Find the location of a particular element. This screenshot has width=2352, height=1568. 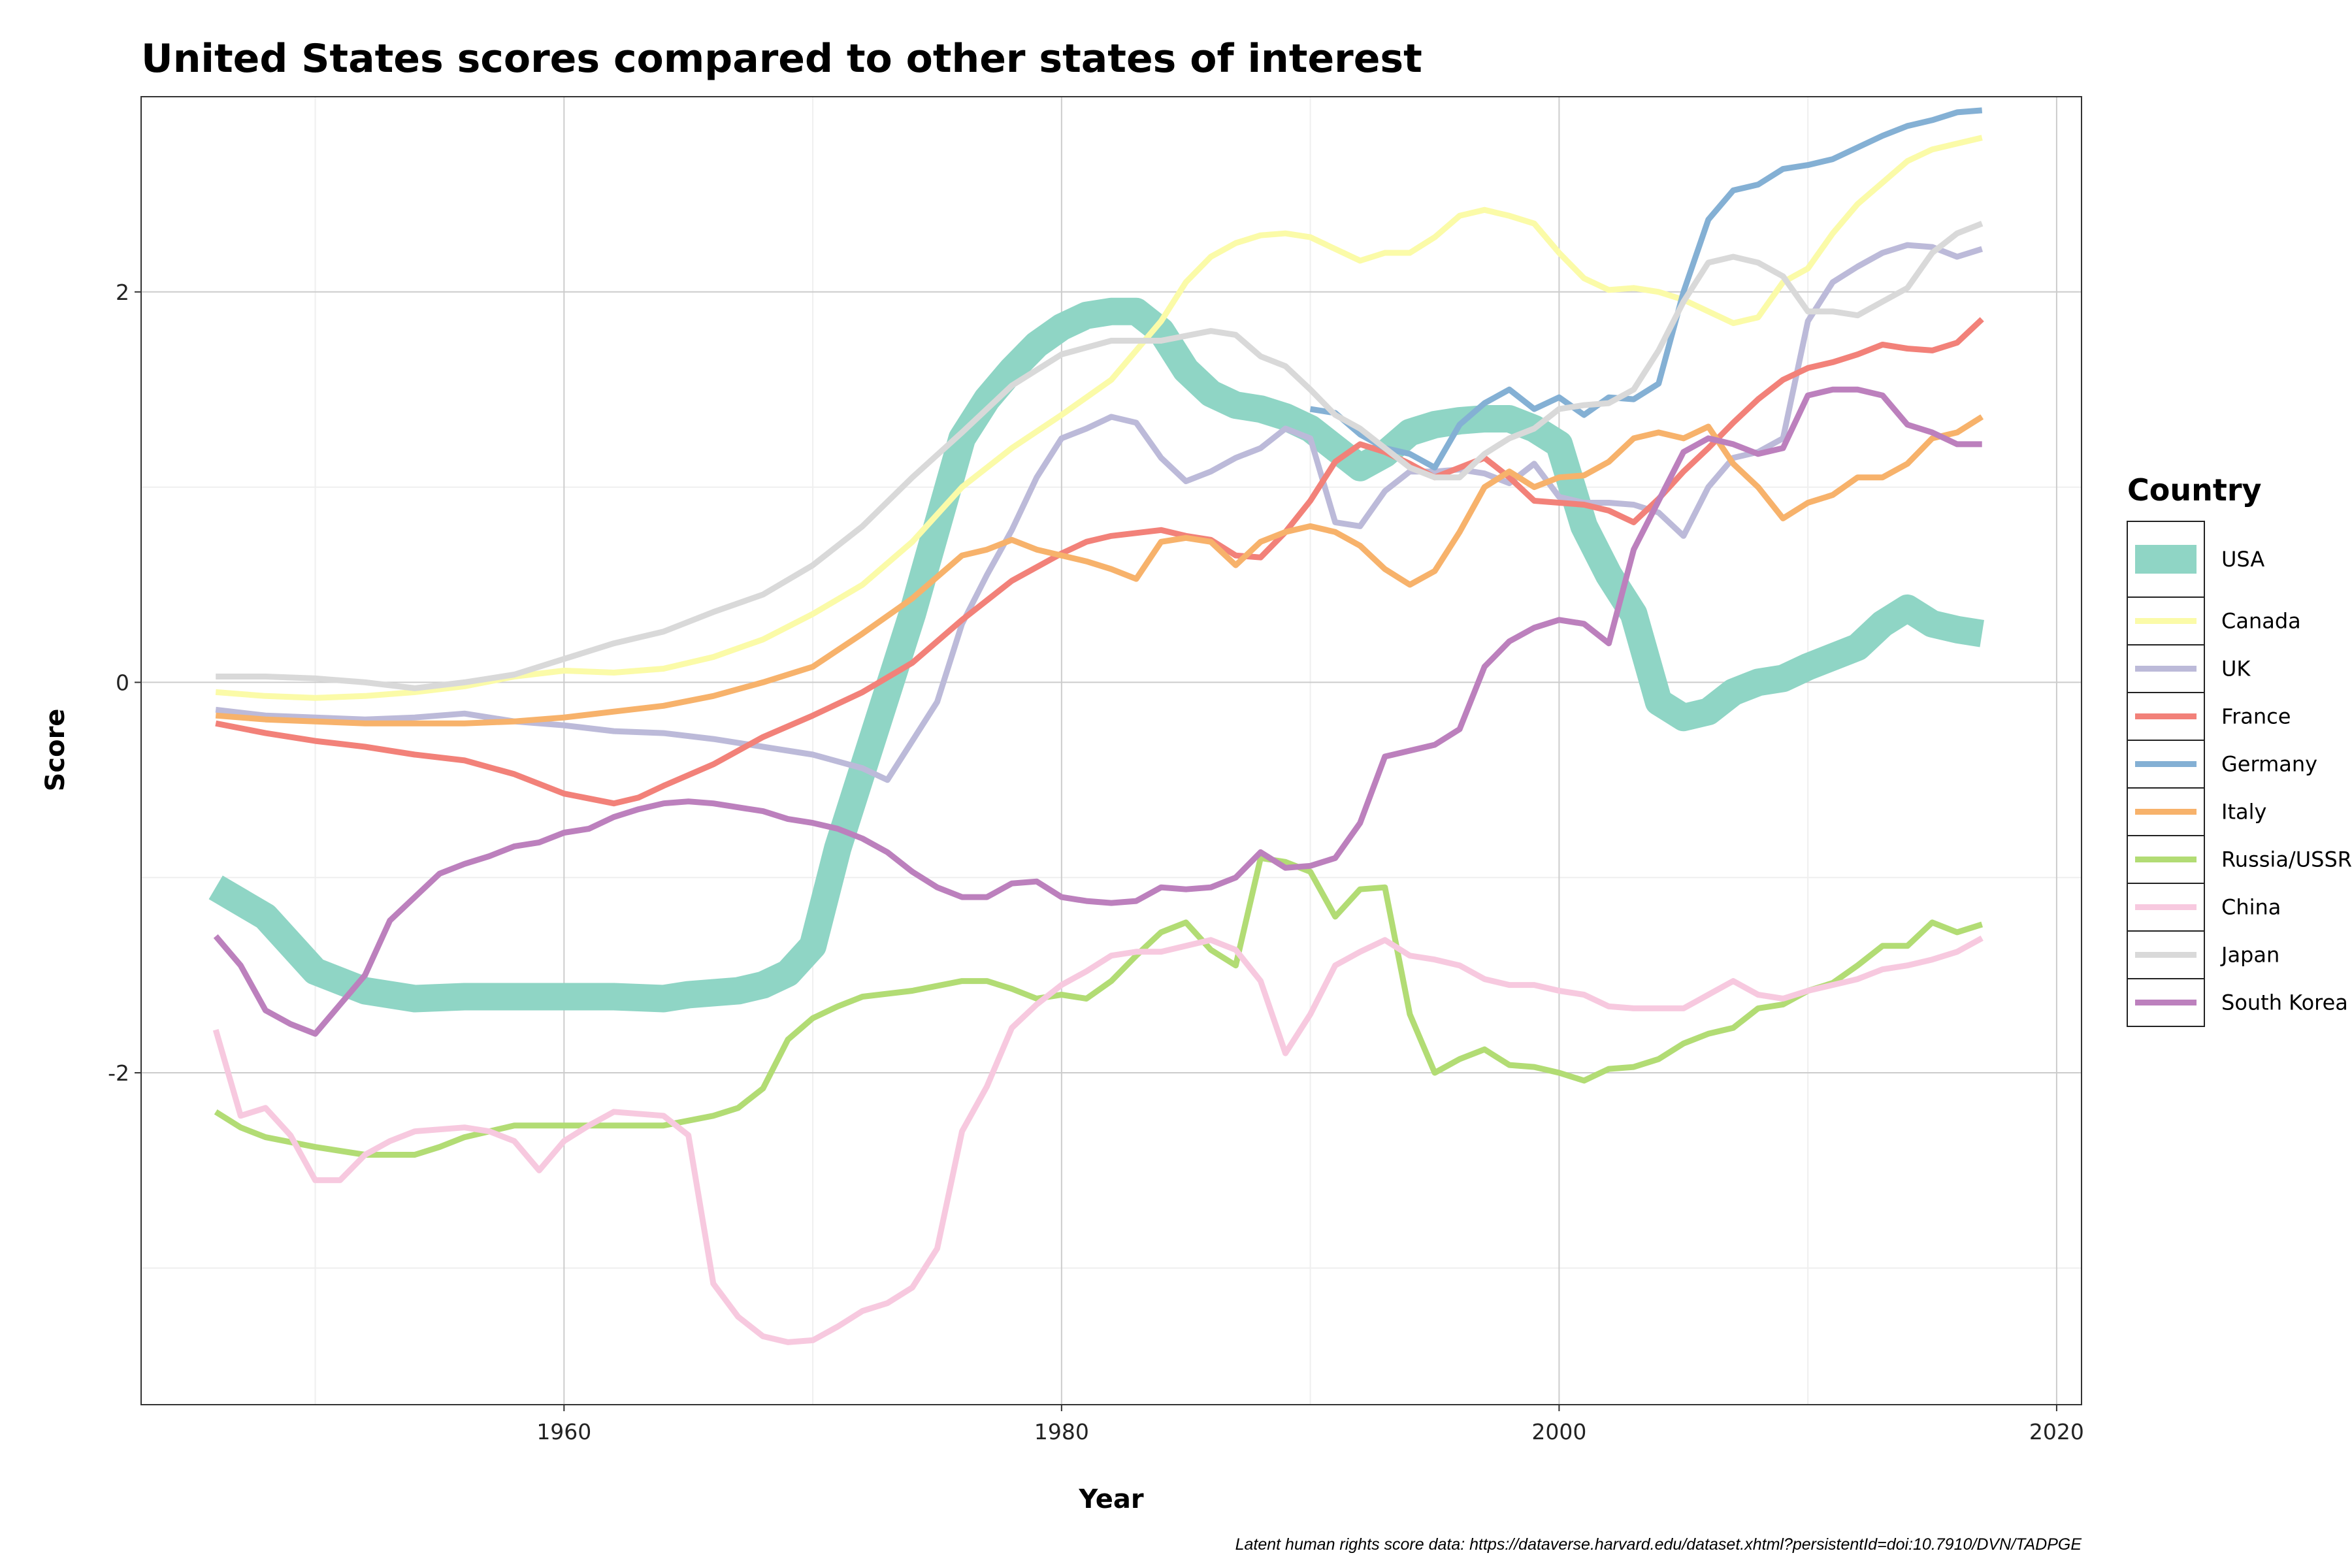

y-tick-label: -2 is located at coordinates (118, 1073).